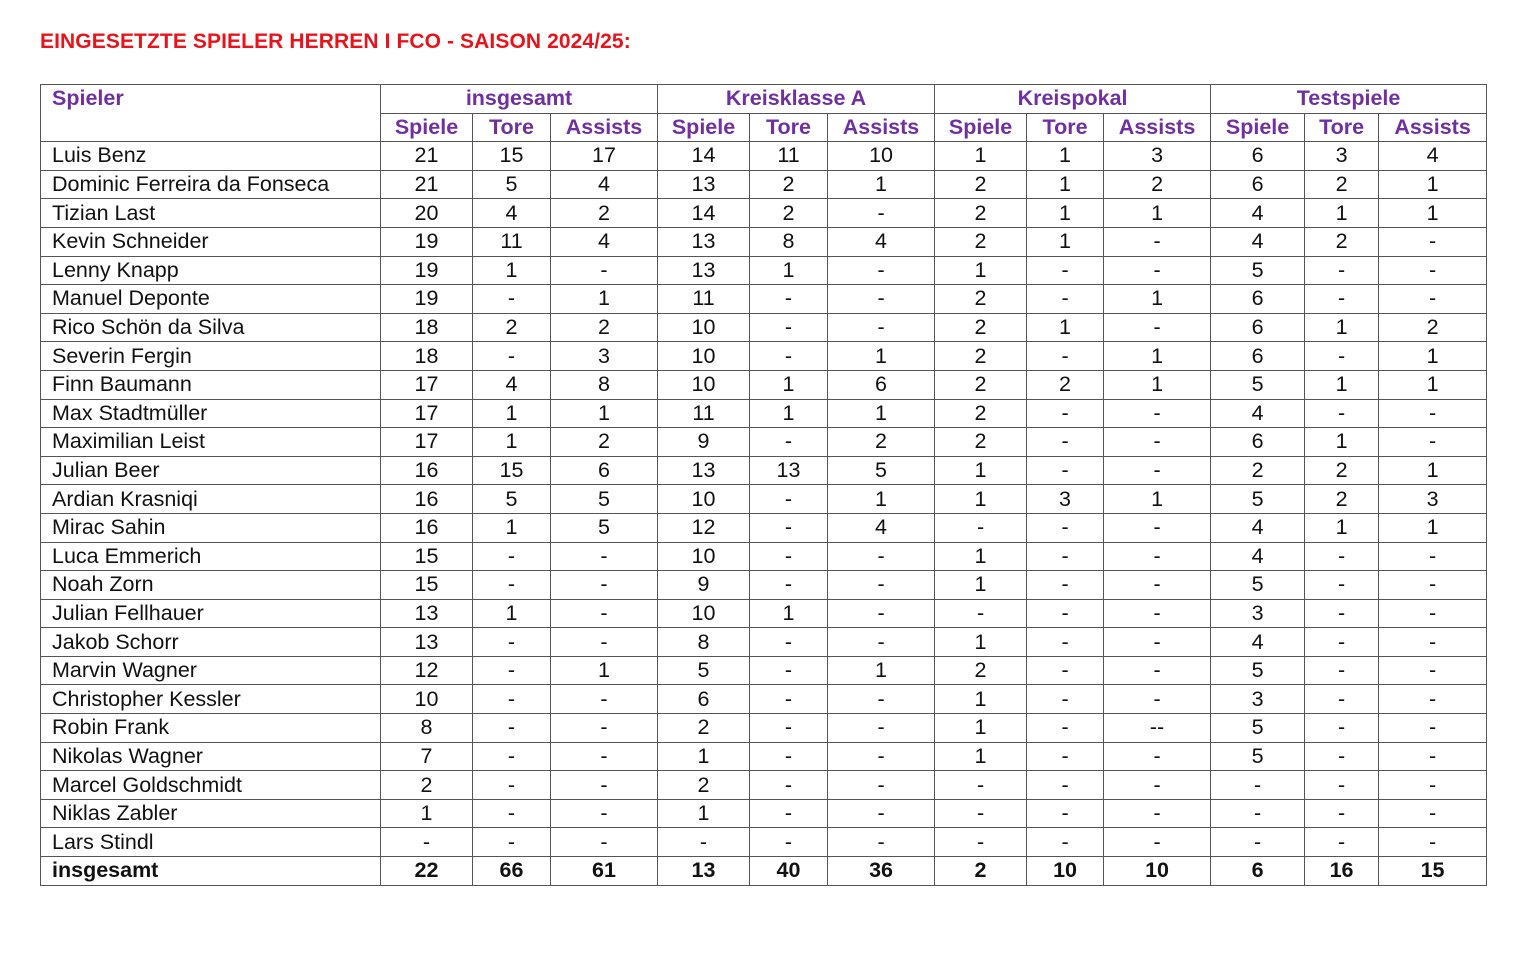  I want to click on player-name-cell: Julian Fellhauer, so click(210, 613).